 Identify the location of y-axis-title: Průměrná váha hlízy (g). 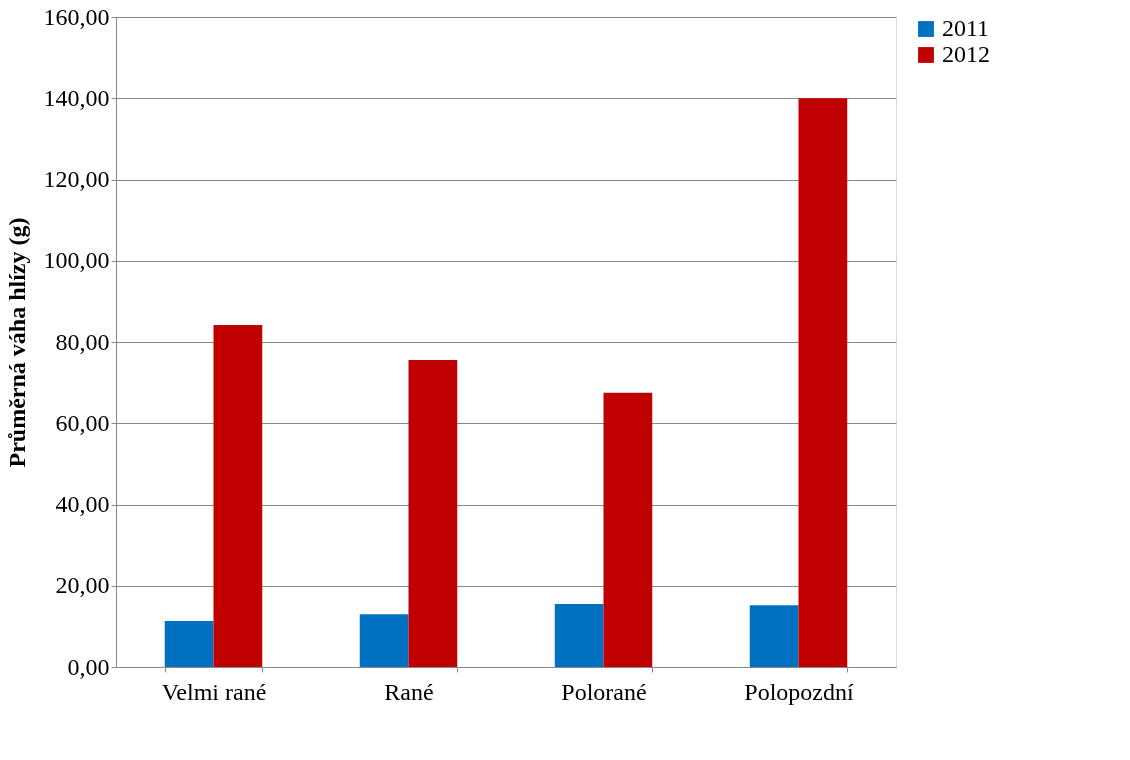
(16, 342).